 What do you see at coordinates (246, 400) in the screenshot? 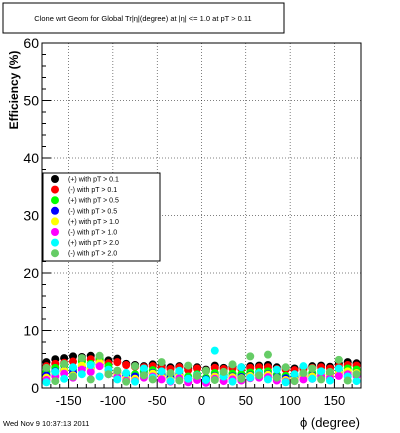
I see `x-tick-label: 50` at bounding box center [246, 400].